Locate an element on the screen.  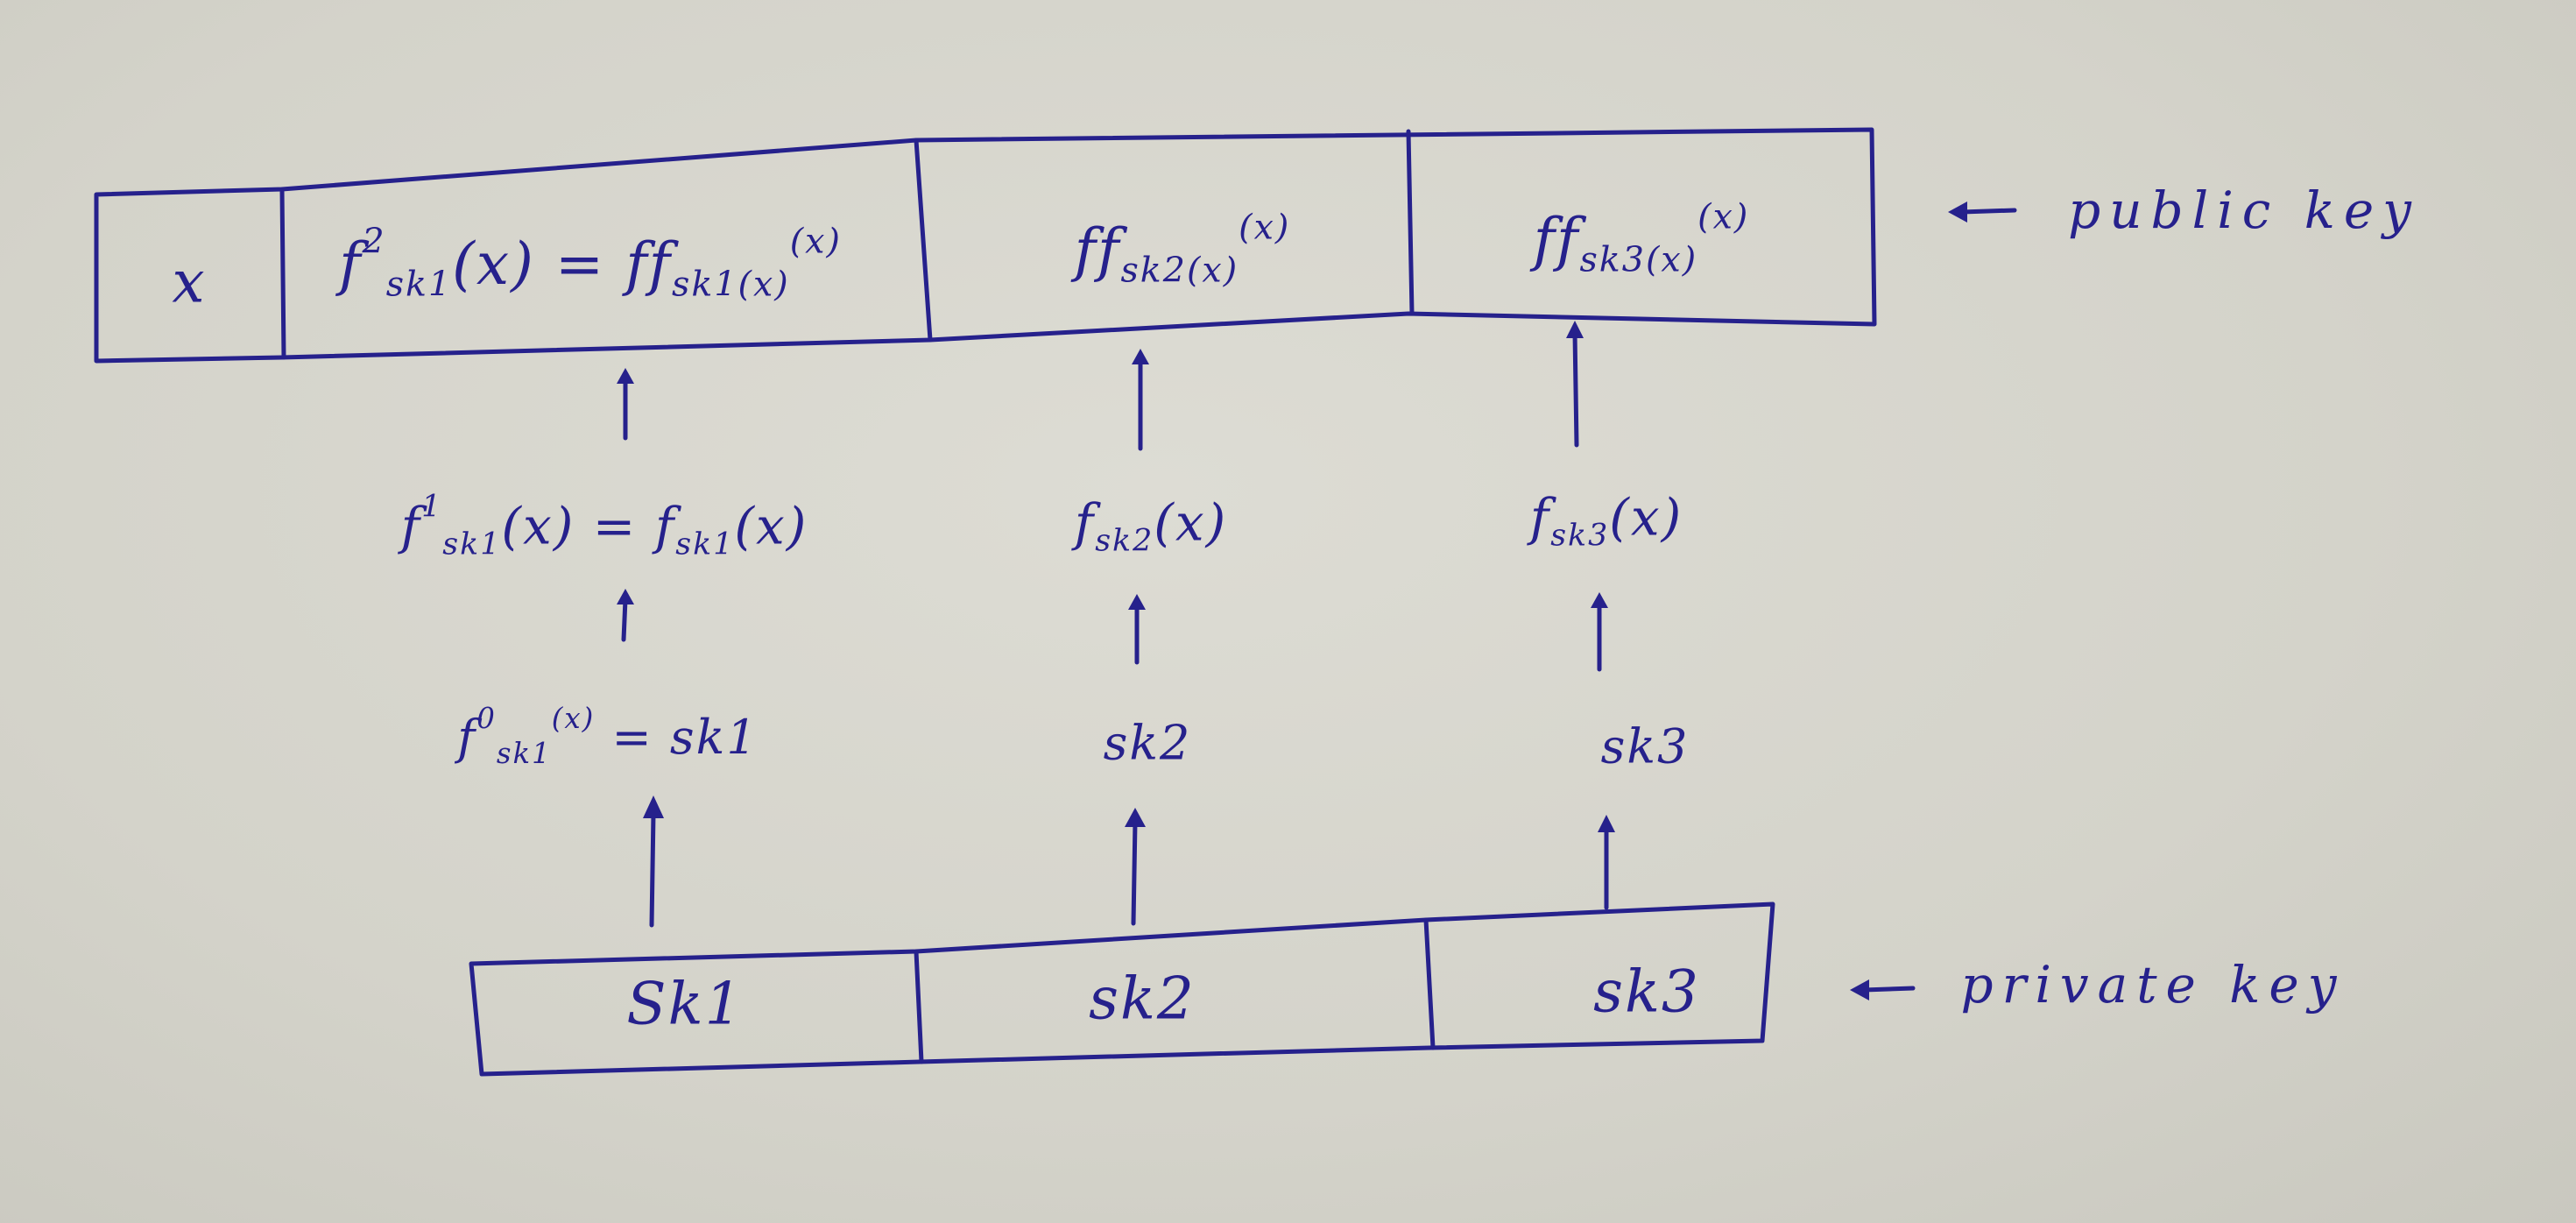
mid1-rhs-arg: (x) is located at coordinates (771, 526).